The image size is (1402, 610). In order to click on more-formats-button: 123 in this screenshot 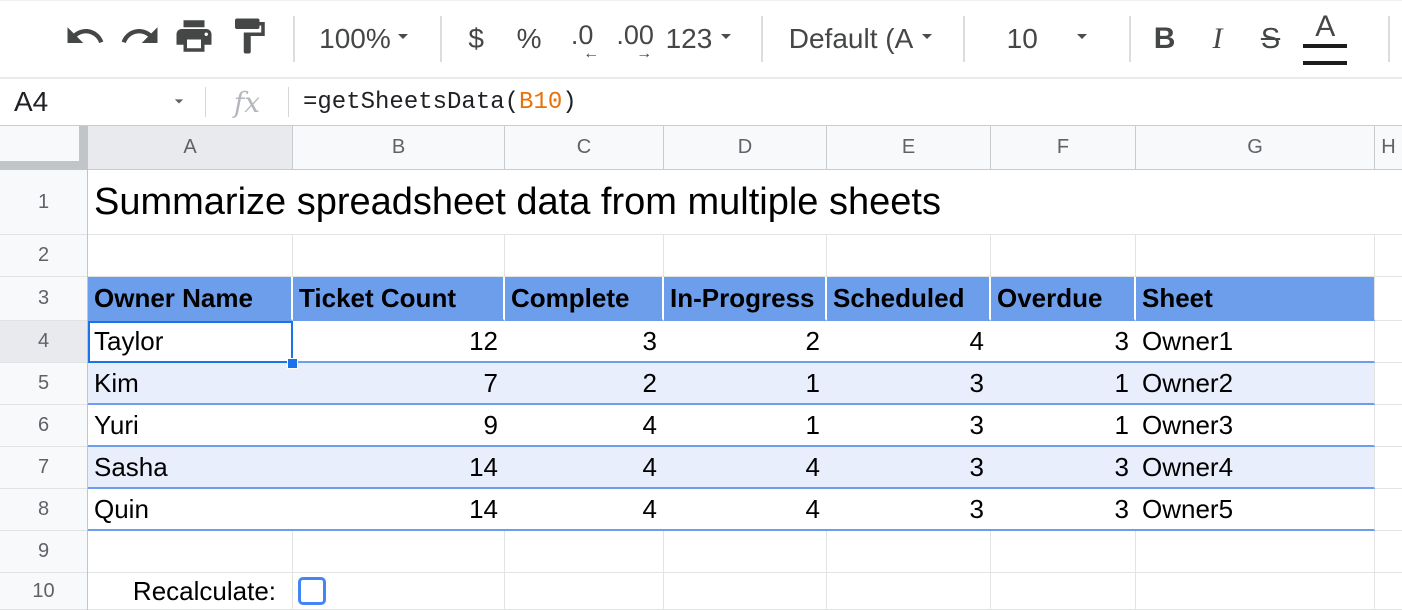, I will do `click(703, 39)`.